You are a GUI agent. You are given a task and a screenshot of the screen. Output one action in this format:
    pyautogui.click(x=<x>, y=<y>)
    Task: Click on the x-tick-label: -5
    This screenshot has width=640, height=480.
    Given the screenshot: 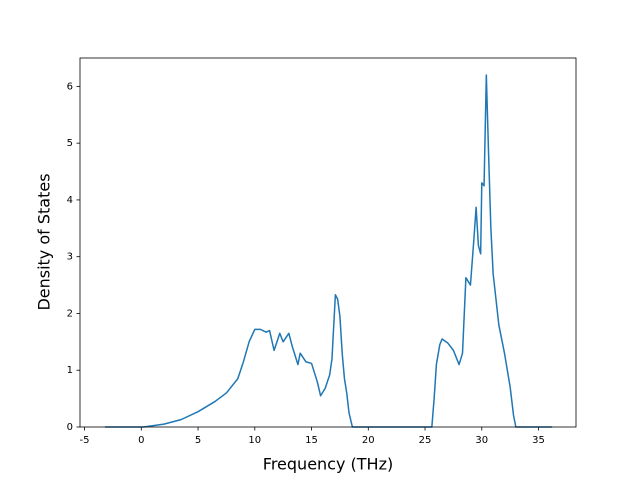 What is the action you would take?
    pyautogui.click(x=85, y=440)
    